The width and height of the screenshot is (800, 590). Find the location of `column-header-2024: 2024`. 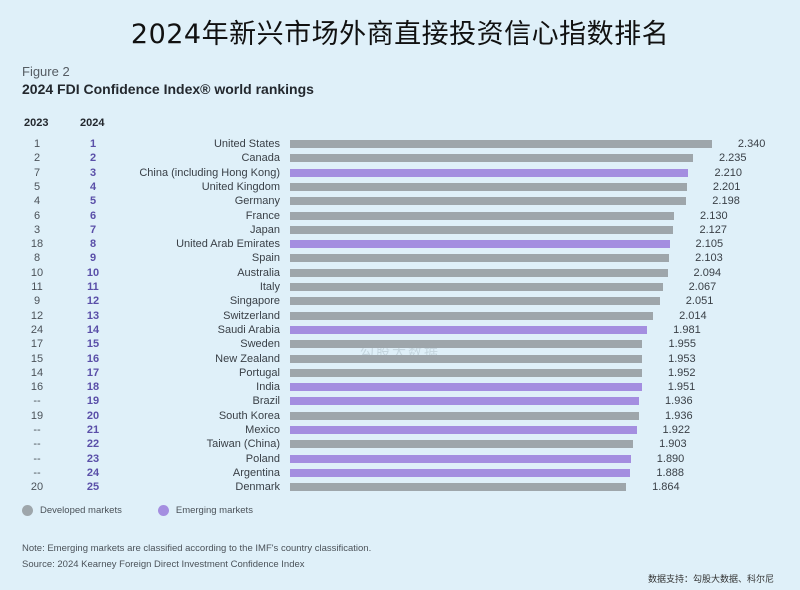

column-header-2024: 2024 is located at coordinates (92, 123).